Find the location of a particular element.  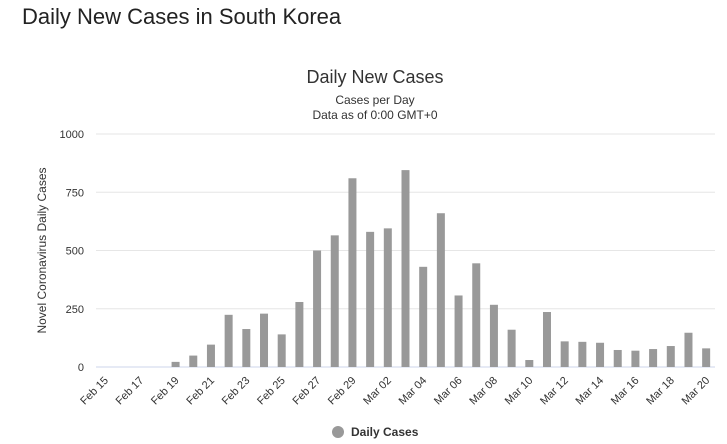

y-tick-label: 1000 is located at coordinates (72, 135).